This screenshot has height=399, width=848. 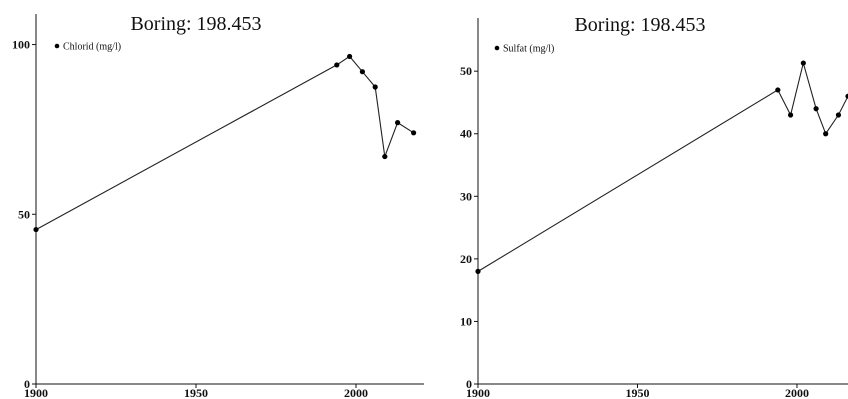 What do you see at coordinates (466, 134) in the screenshot?
I see `y-tick-label: 40` at bounding box center [466, 134].